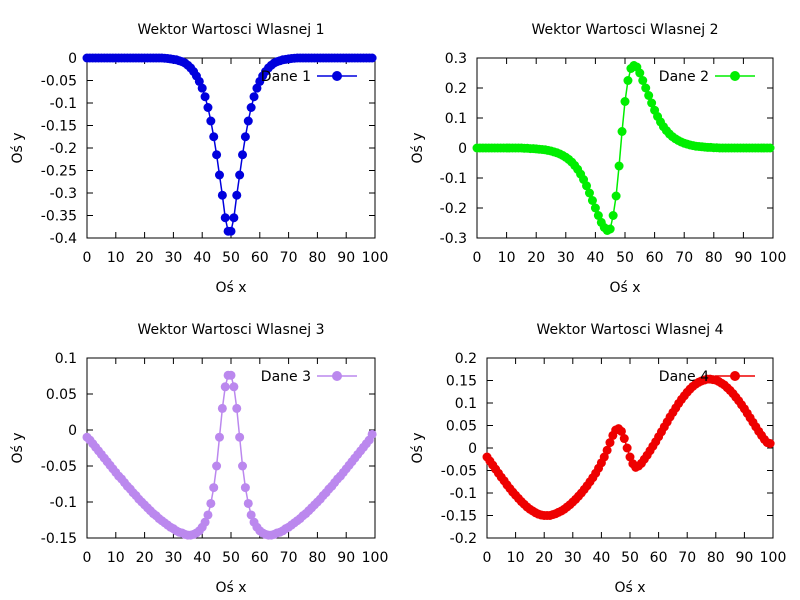 The width and height of the screenshot is (800, 600). I want to click on x-tick-label: 80, so click(714, 258).